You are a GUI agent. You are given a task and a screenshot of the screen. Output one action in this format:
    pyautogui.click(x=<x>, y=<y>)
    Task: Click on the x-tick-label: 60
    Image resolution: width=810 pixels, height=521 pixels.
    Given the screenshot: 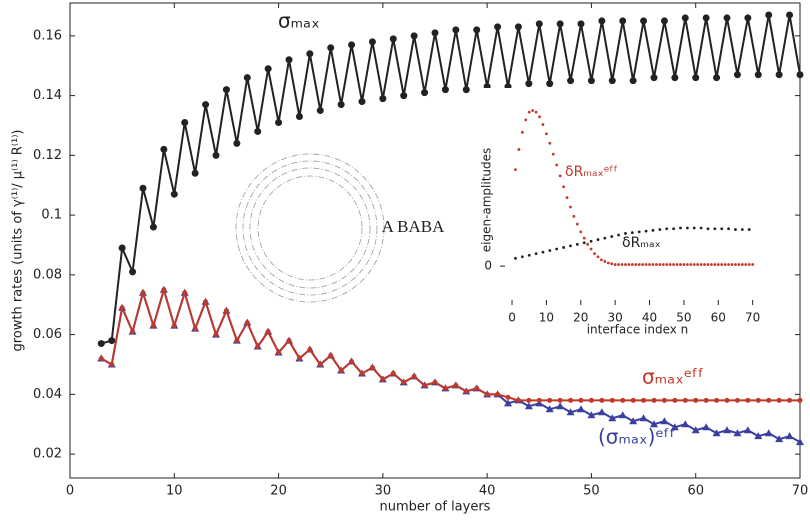 What is the action you would take?
    pyautogui.click(x=695, y=491)
    